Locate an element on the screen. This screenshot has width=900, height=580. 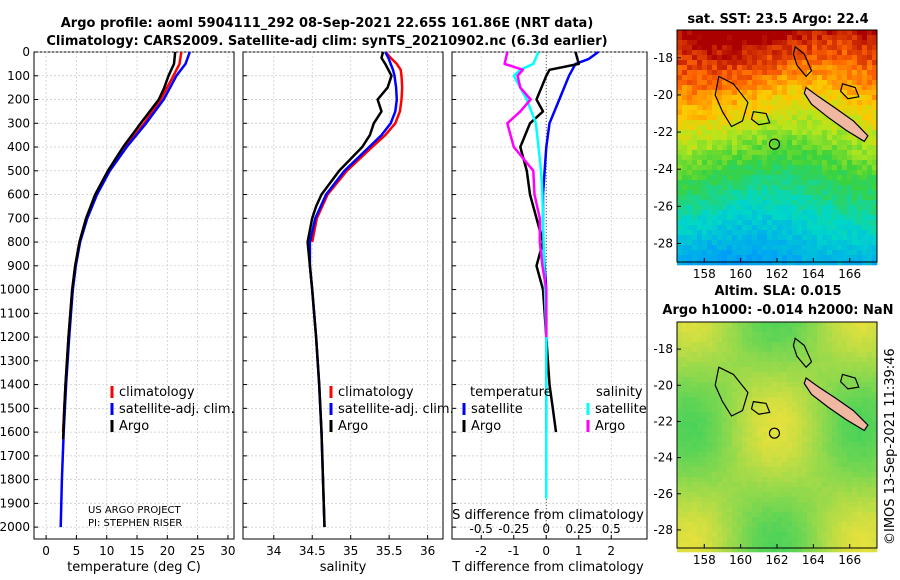
y-tick-label: 1700 is located at coordinates (15, 456).